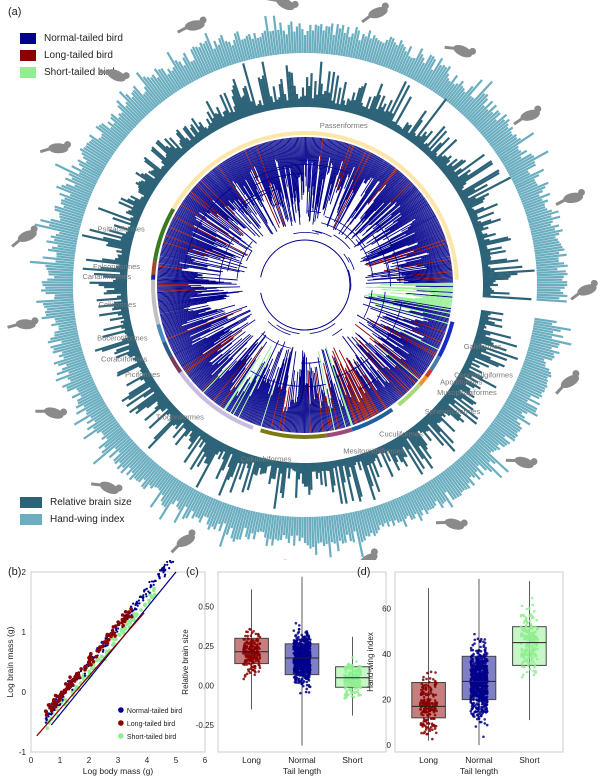 The image size is (610, 780). I want to click on x-tick-label: 2, so click(89, 760).